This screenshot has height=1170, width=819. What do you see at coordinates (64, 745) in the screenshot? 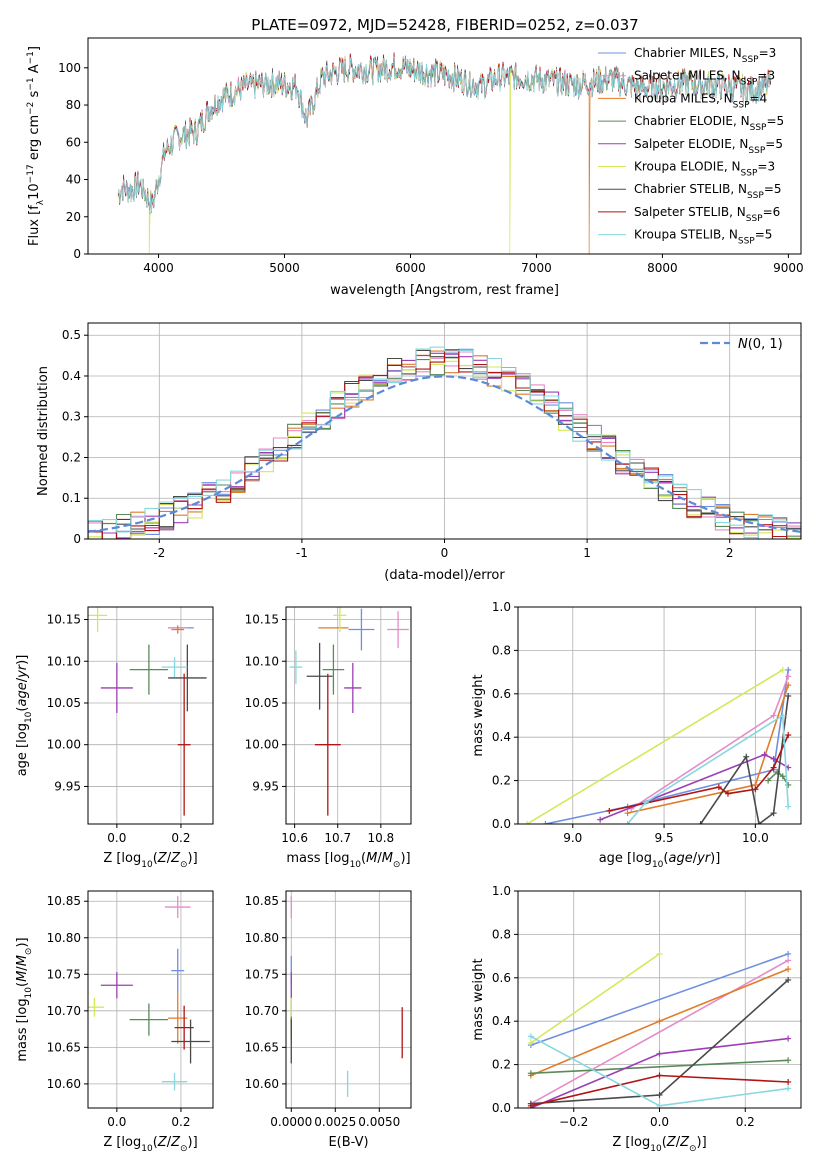
I see `y-tick-label: 10.00` at bounding box center [64, 745].